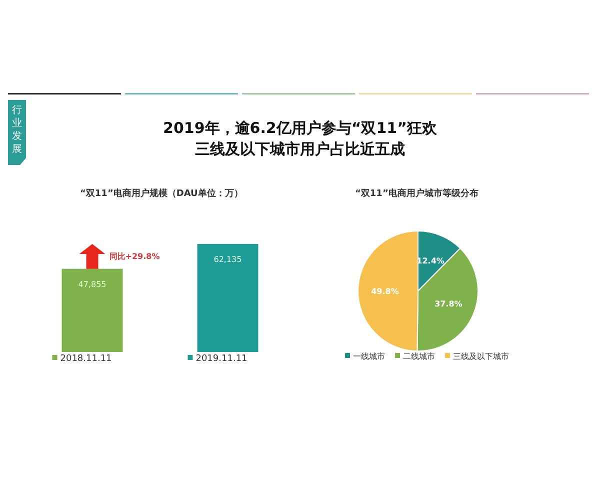 This screenshot has height=480, width=600. What do you see at coordinates (416, 193) in the screenshot?
I see `chart-title: “双11”电商用户城市等级分布` at bounding box center [416, 193].